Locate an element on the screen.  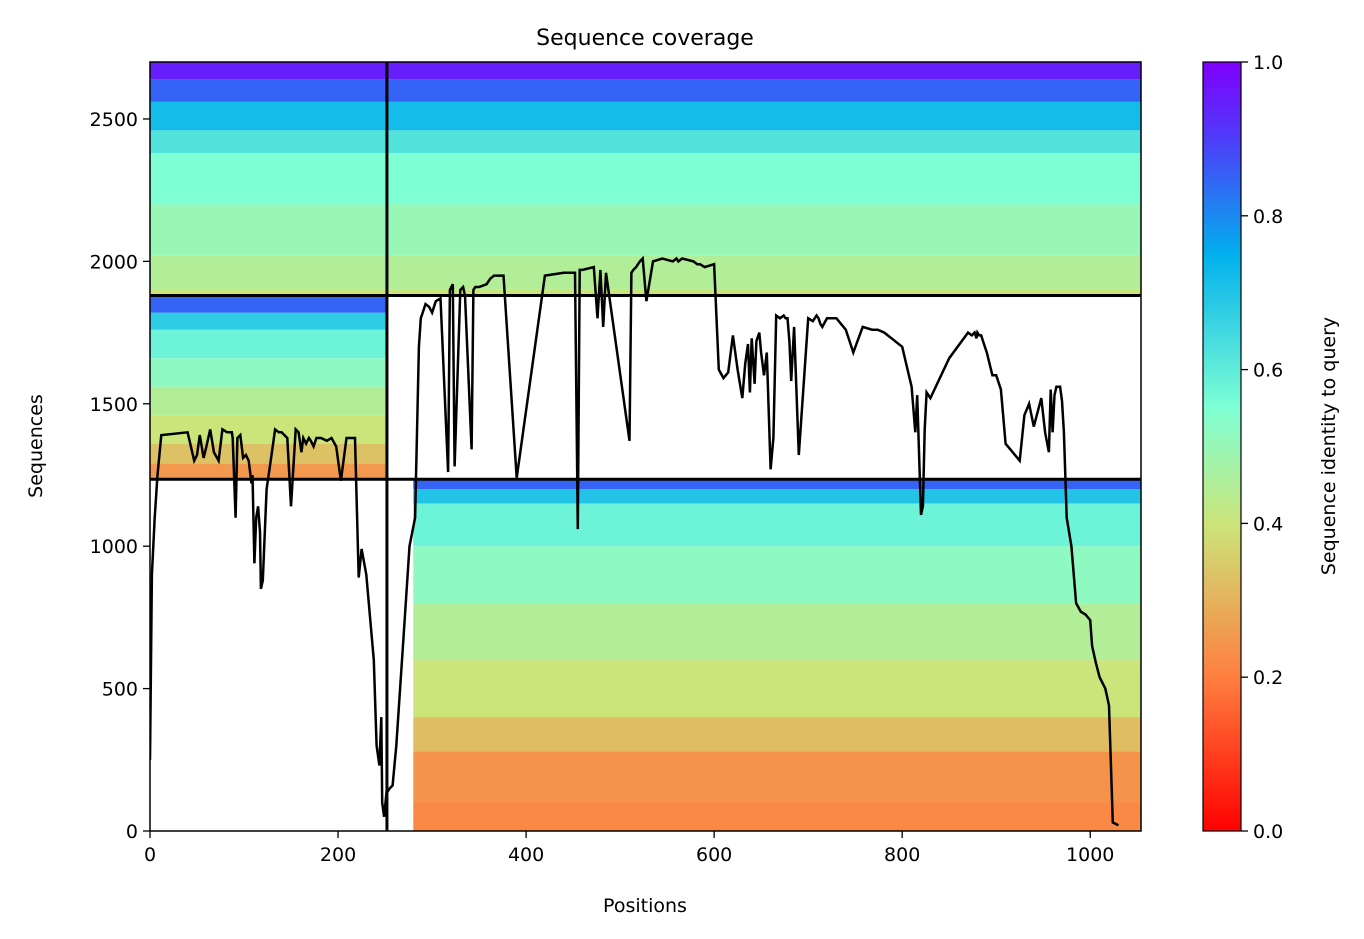
colorbar-tick-label-0: 0.0 is located at coordinates (1268, 832).